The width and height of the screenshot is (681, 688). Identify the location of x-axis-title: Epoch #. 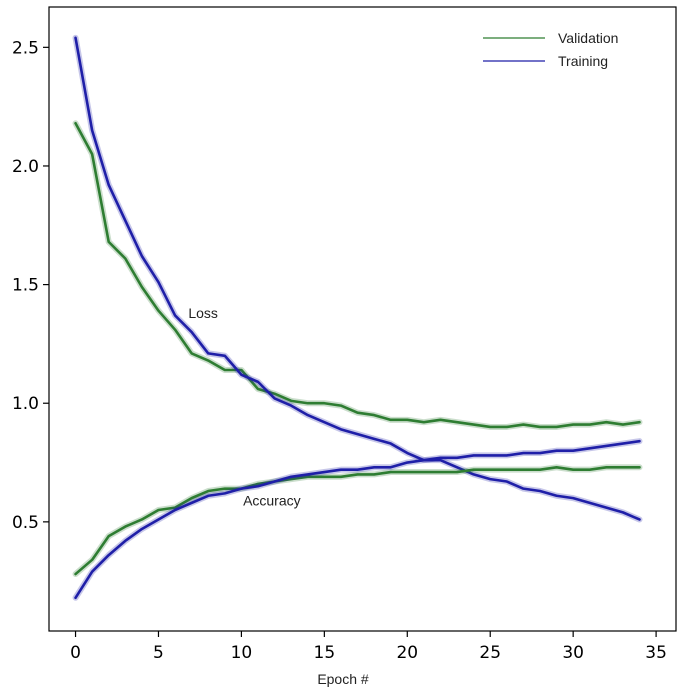
(343, 679).